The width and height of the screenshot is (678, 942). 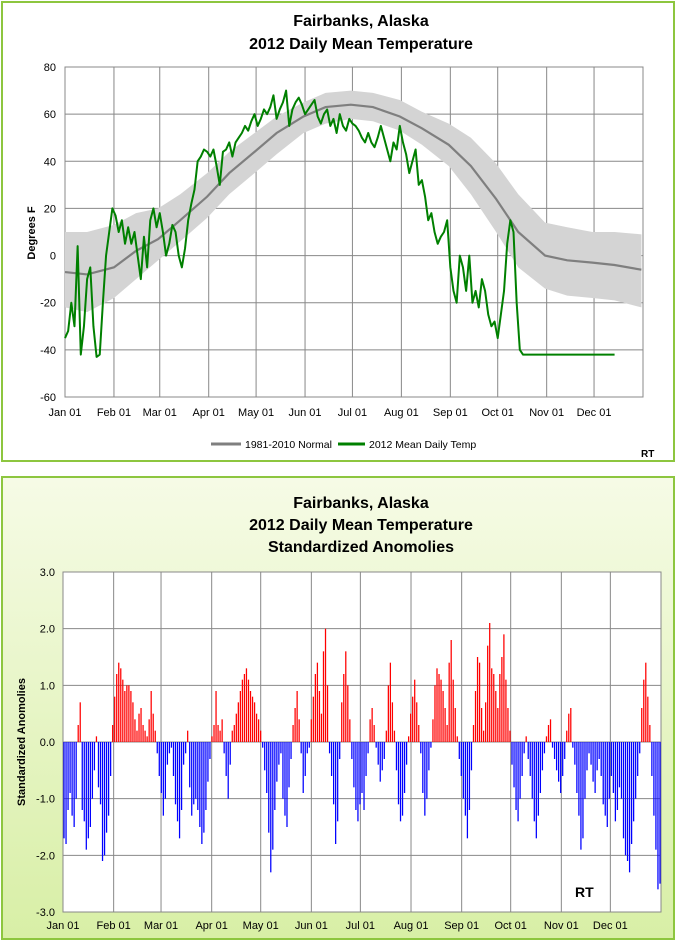 What do you see at coordinates (47, 573) in the screenshot?
I see `y-tick-label: 3.0` at bounding box center [47, 573].